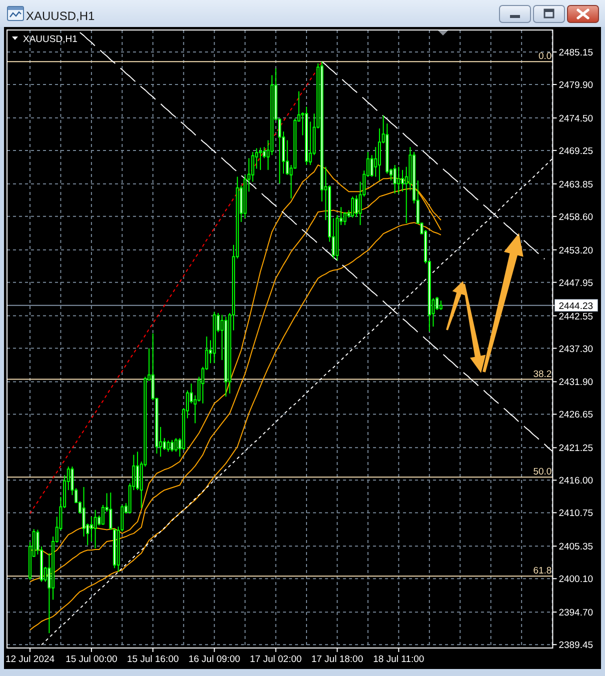  What do you see at coordinates (576, 349) in the screenshot?
I see `y-tick-label: 2437.30` at bounding box center [576, 349].